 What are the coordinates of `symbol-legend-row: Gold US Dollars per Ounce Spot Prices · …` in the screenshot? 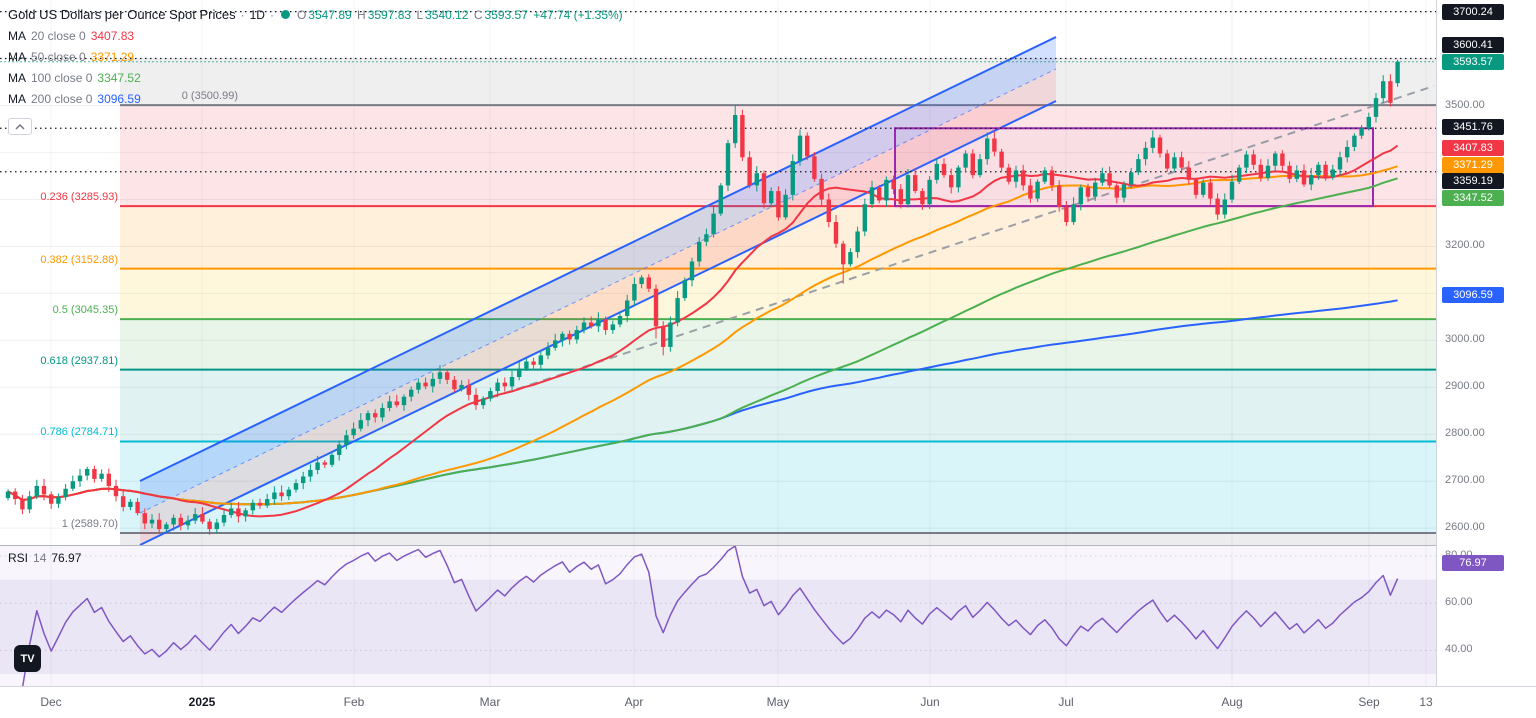 It's located at (316, 14).